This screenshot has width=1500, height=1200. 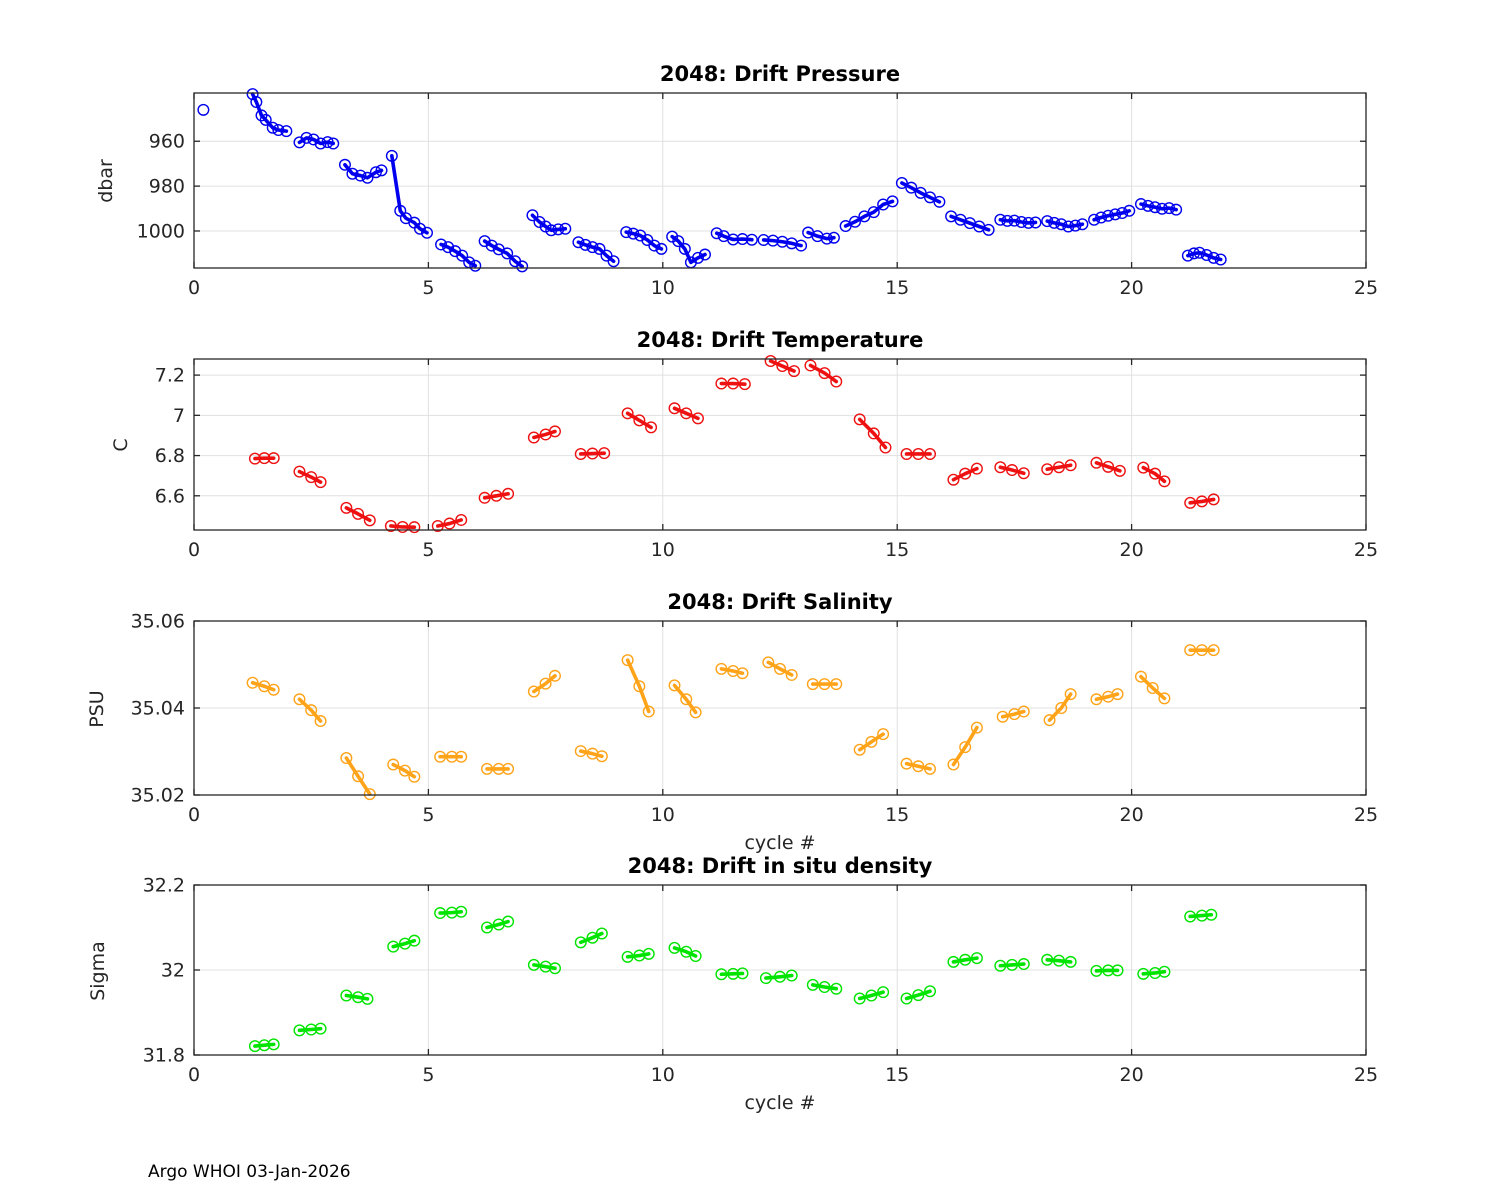 I want to click on panel--drift-temperature: 0 5 10 15 20 25 6.6 6.8 7 7.2, so click(x=766, y=458).